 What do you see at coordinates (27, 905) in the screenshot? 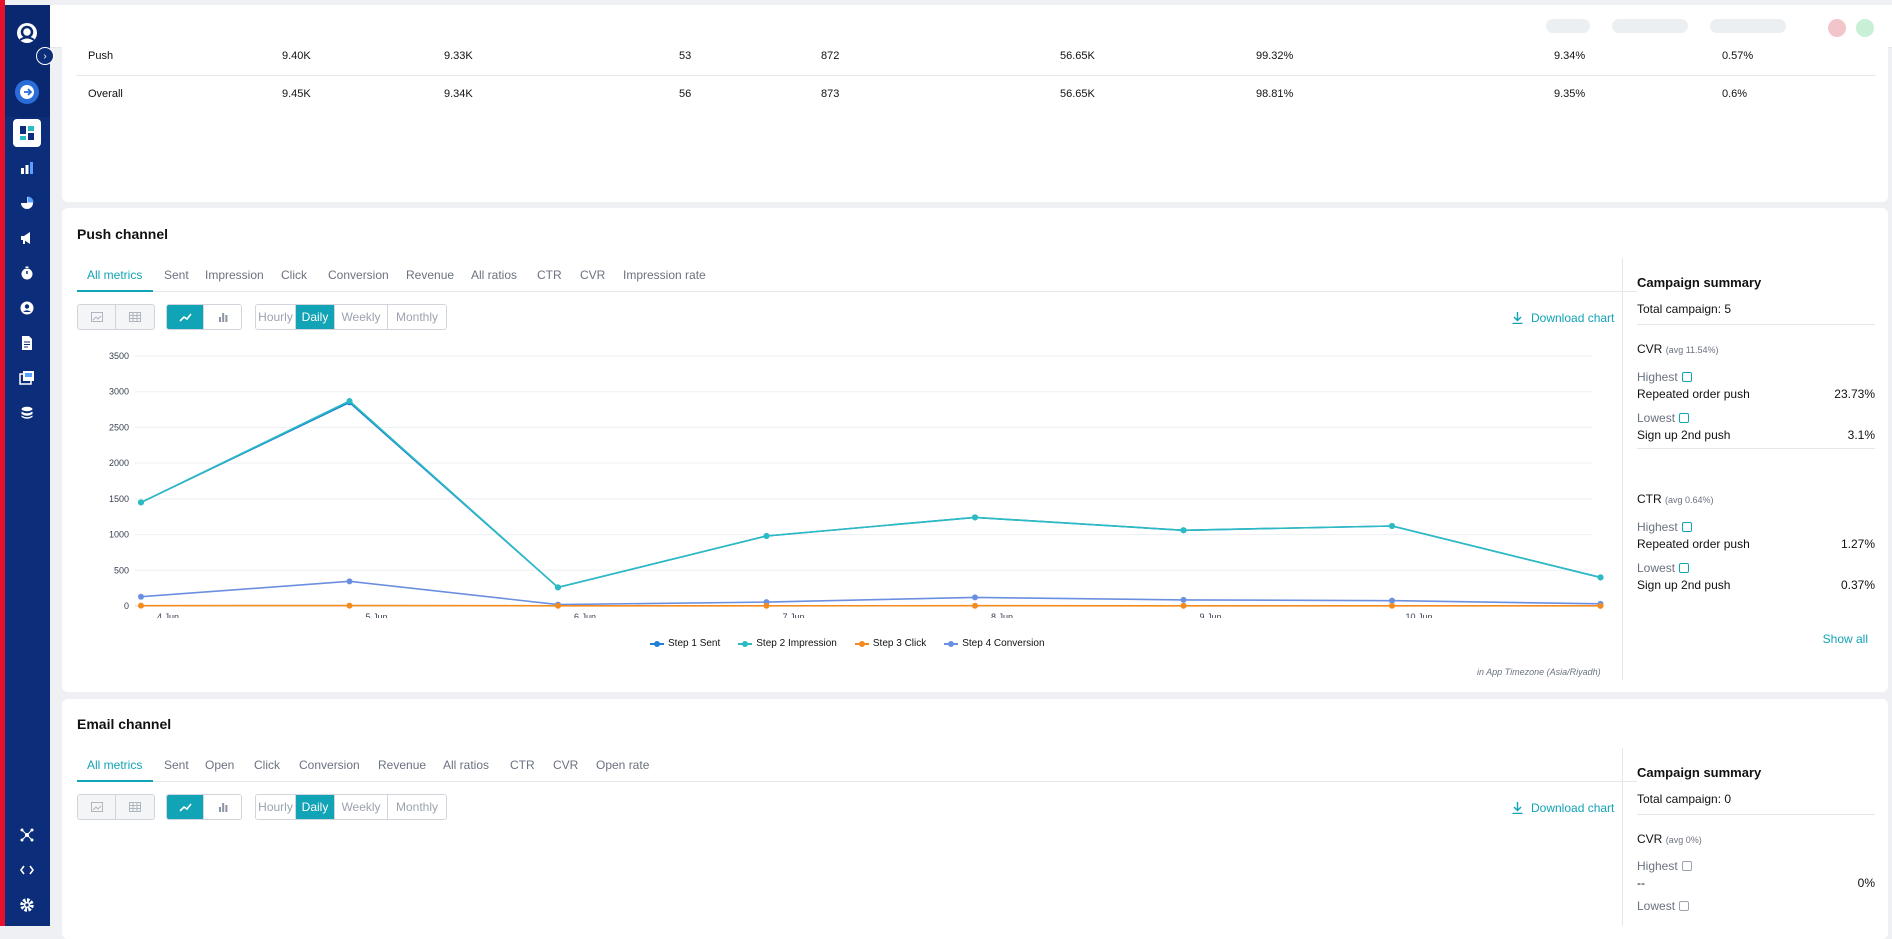
I see `settings-icon` at bounding box center [27, 905].